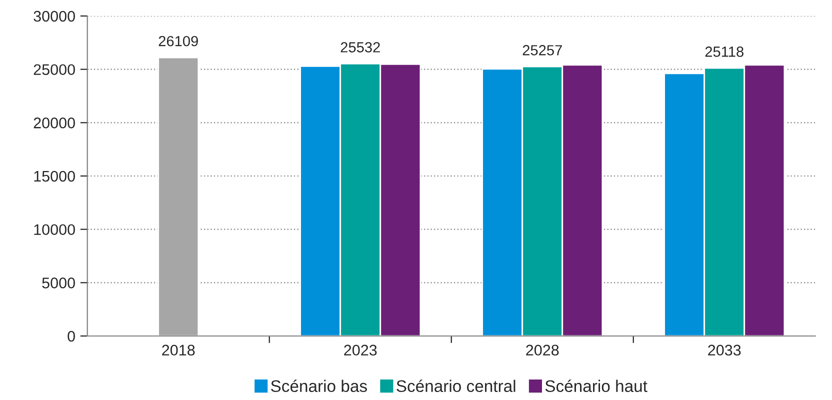 This screenshot has width=832, height=400. I want to click on data-label: 25257, so click(542, 50).